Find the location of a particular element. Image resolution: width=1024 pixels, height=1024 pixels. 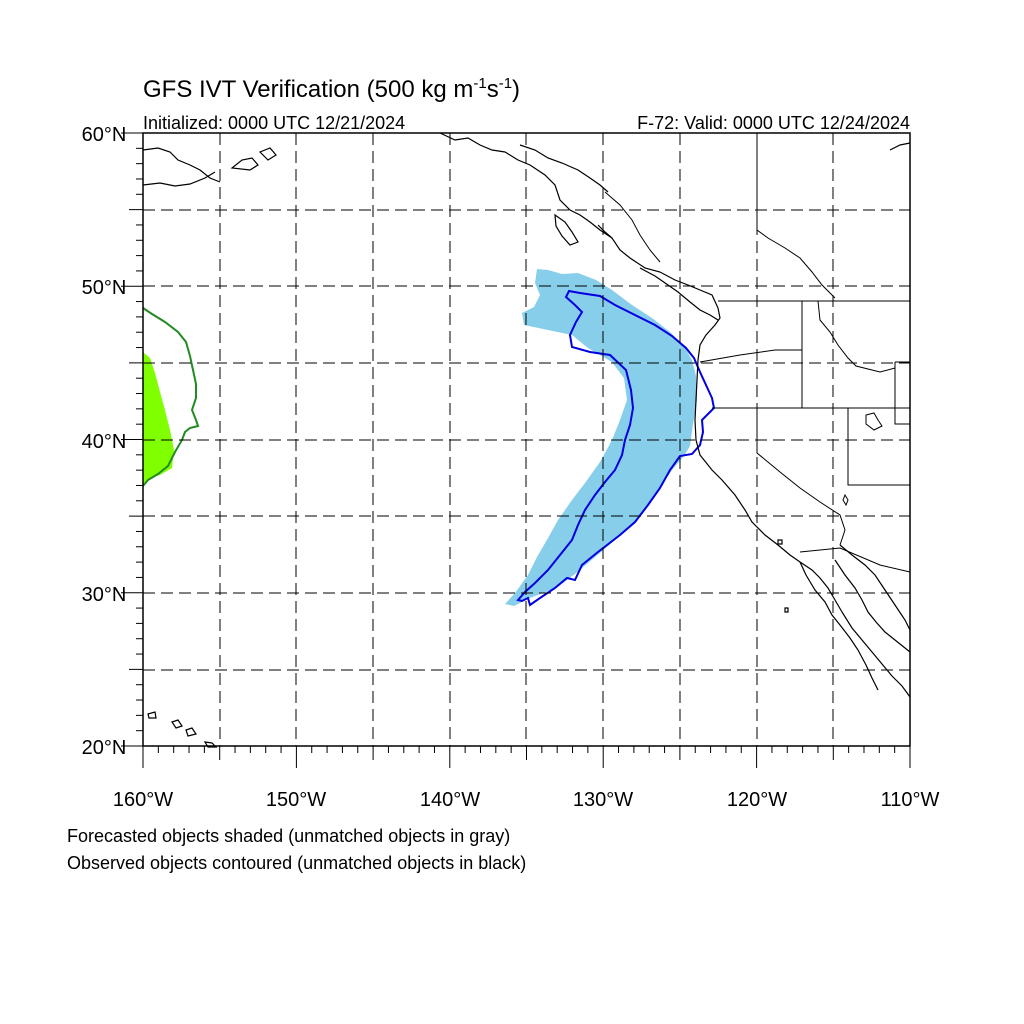

lon-label-110w: 110°W is located at coordinates (910, 800).